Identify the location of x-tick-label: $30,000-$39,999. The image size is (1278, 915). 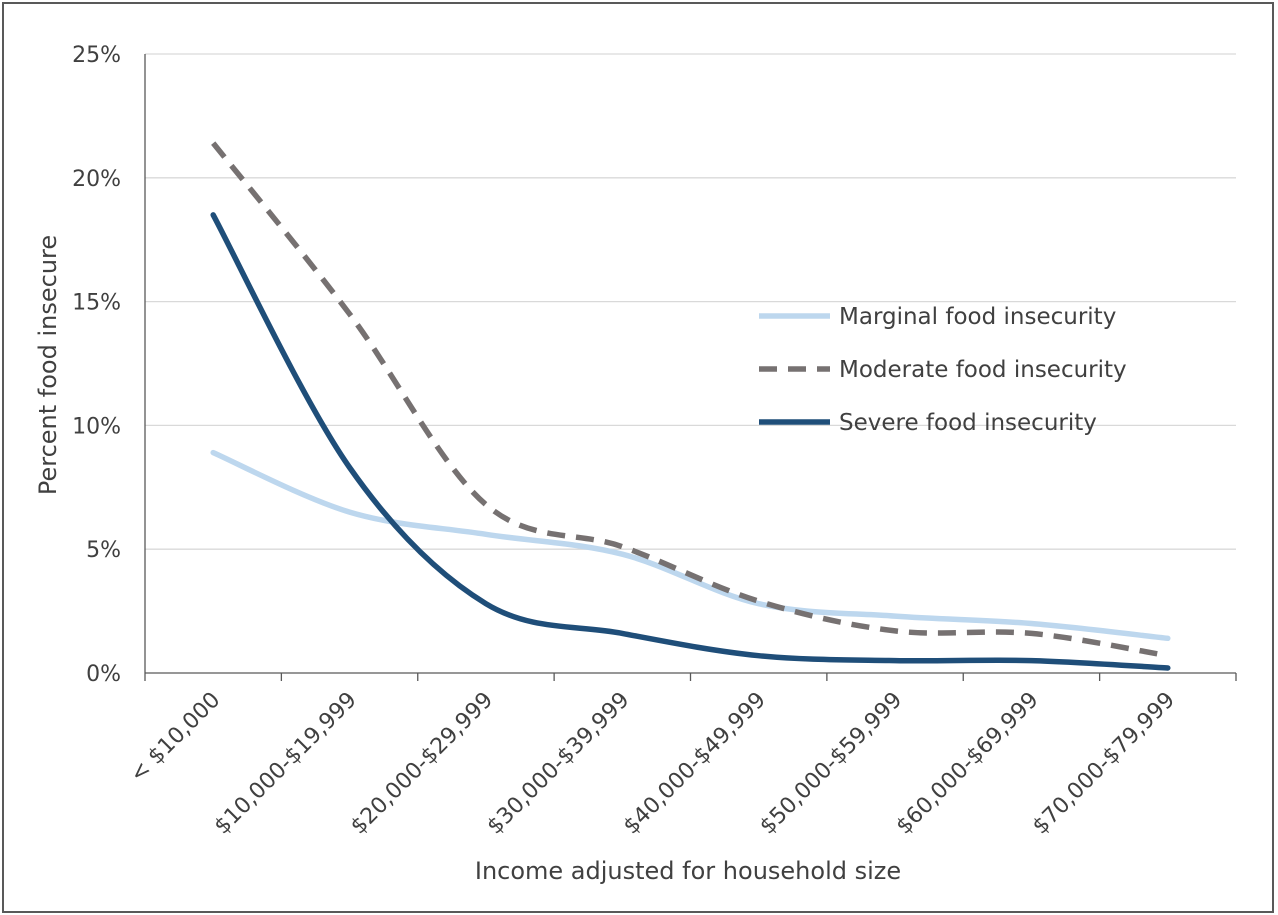
(559, 764).